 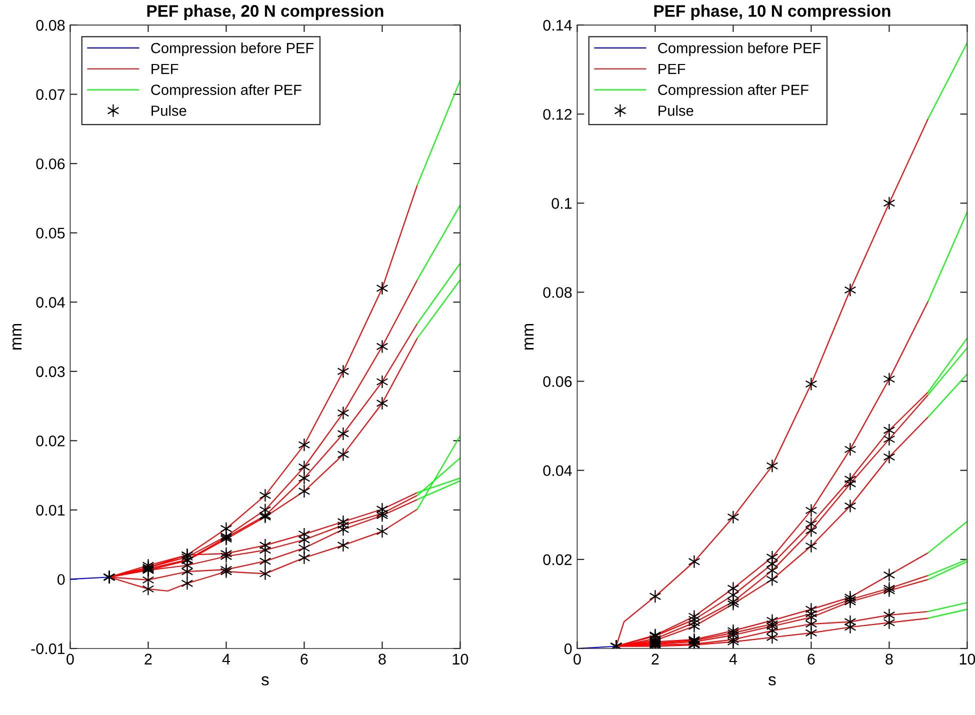 I want to click on y-tick-label: -0.01, so click(x=48, y=648).